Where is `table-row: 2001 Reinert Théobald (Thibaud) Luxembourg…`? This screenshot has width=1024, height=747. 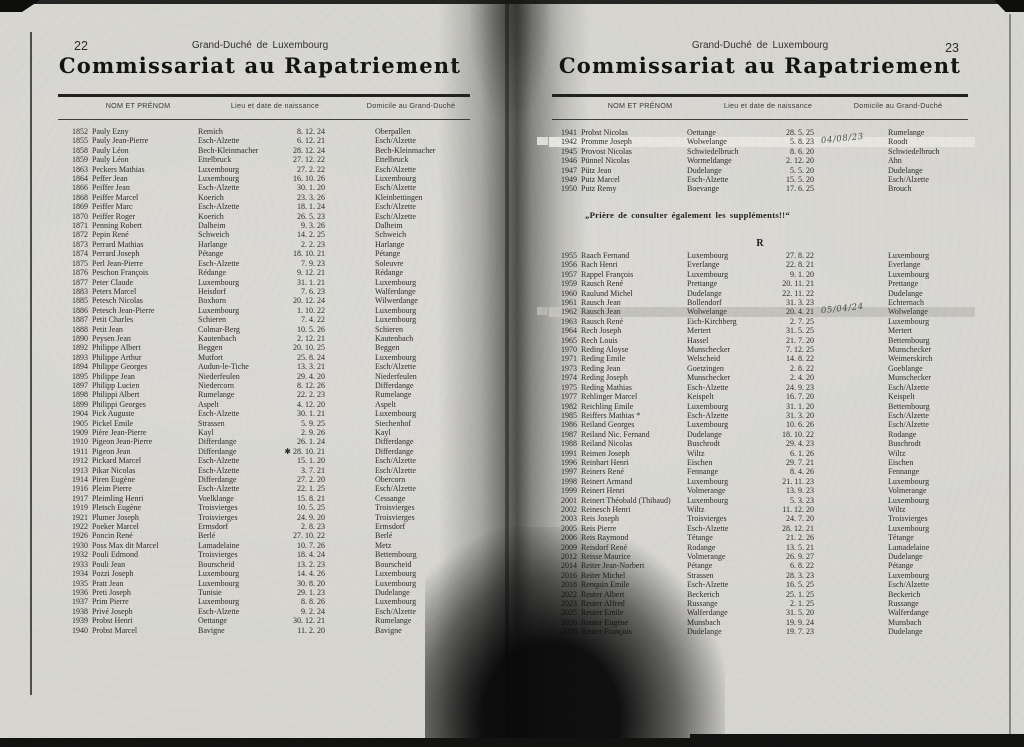
table-row: 2001 Reinert Théobald (Thibaud) Luxembourg… is located at coordinates (762, 500).